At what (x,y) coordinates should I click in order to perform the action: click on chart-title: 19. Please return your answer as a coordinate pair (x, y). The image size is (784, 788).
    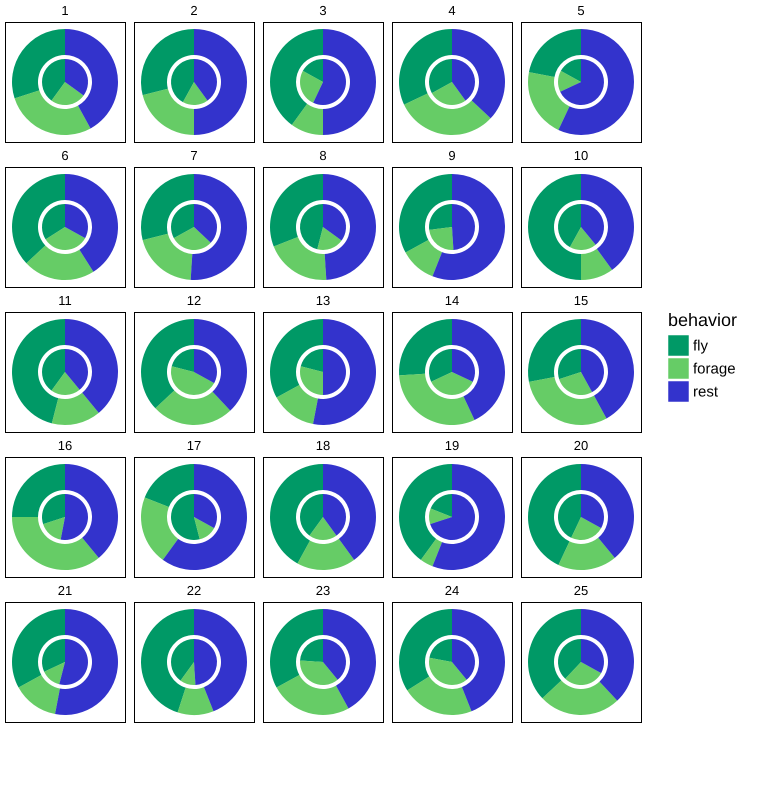
    Looking at the image, I should click on (452, 445).